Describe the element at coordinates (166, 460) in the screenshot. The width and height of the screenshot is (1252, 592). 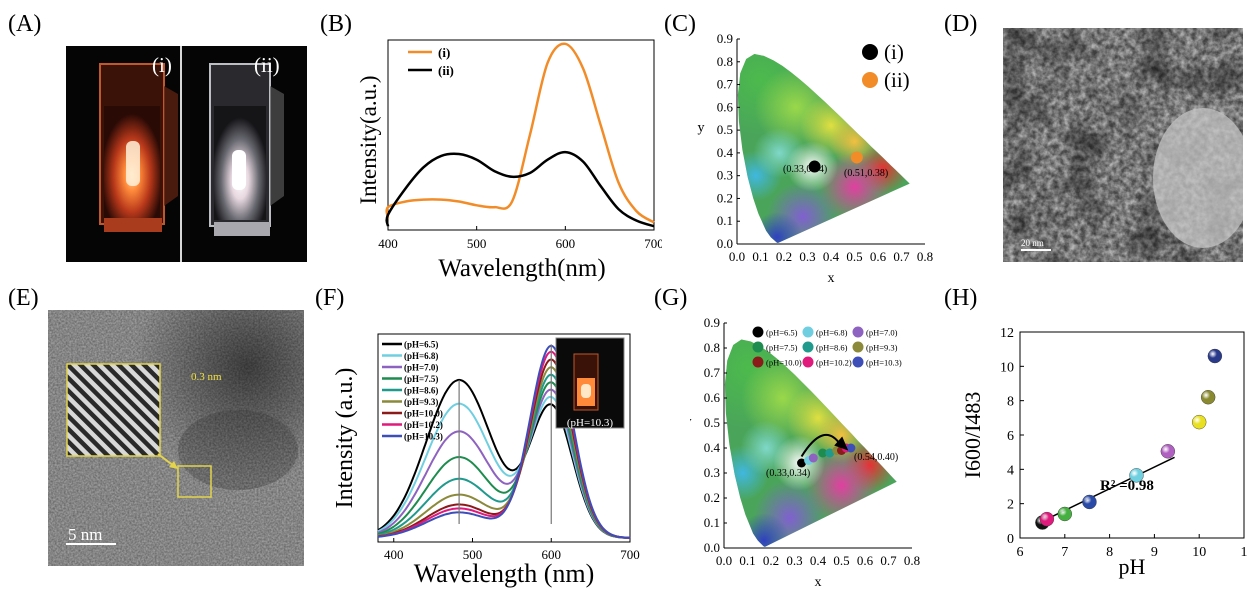
I see `inset-arrow` at that location.